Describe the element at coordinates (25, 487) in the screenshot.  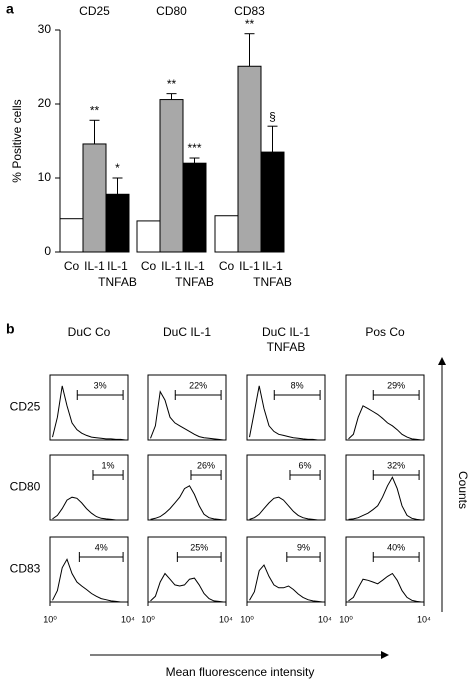
I see `row-label: CD80` at that location.